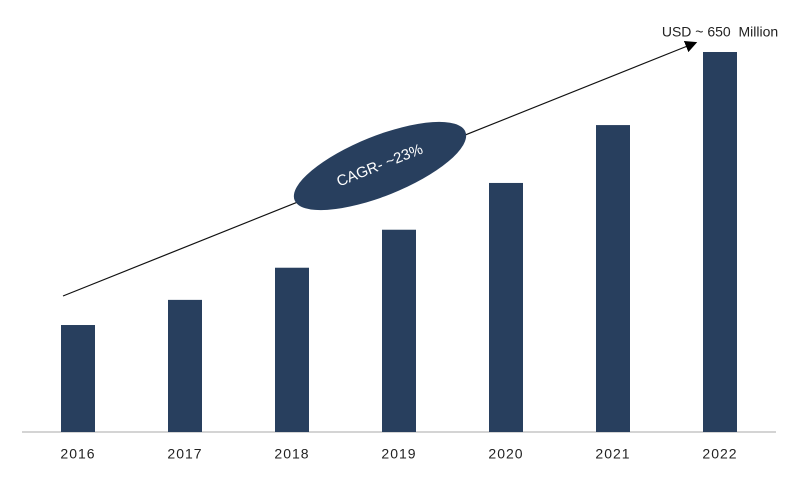 The image size is (800, 480). Describe the element at coordinates (720, 32) in the screenshot. I see `total-annotation: USD ~ 650 Million` at that location.